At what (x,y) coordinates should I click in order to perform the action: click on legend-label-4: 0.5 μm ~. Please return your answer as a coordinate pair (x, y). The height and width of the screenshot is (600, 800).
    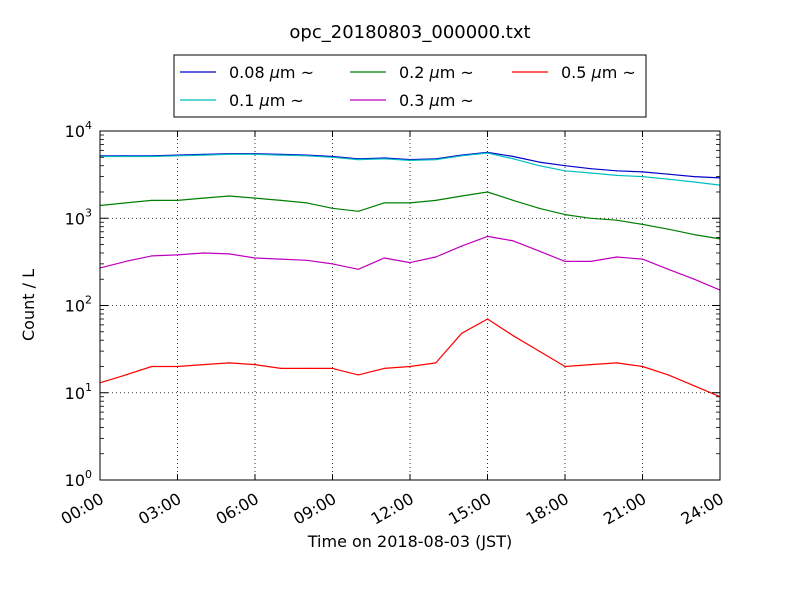
    Looking at the image, I should click on (598, 72).